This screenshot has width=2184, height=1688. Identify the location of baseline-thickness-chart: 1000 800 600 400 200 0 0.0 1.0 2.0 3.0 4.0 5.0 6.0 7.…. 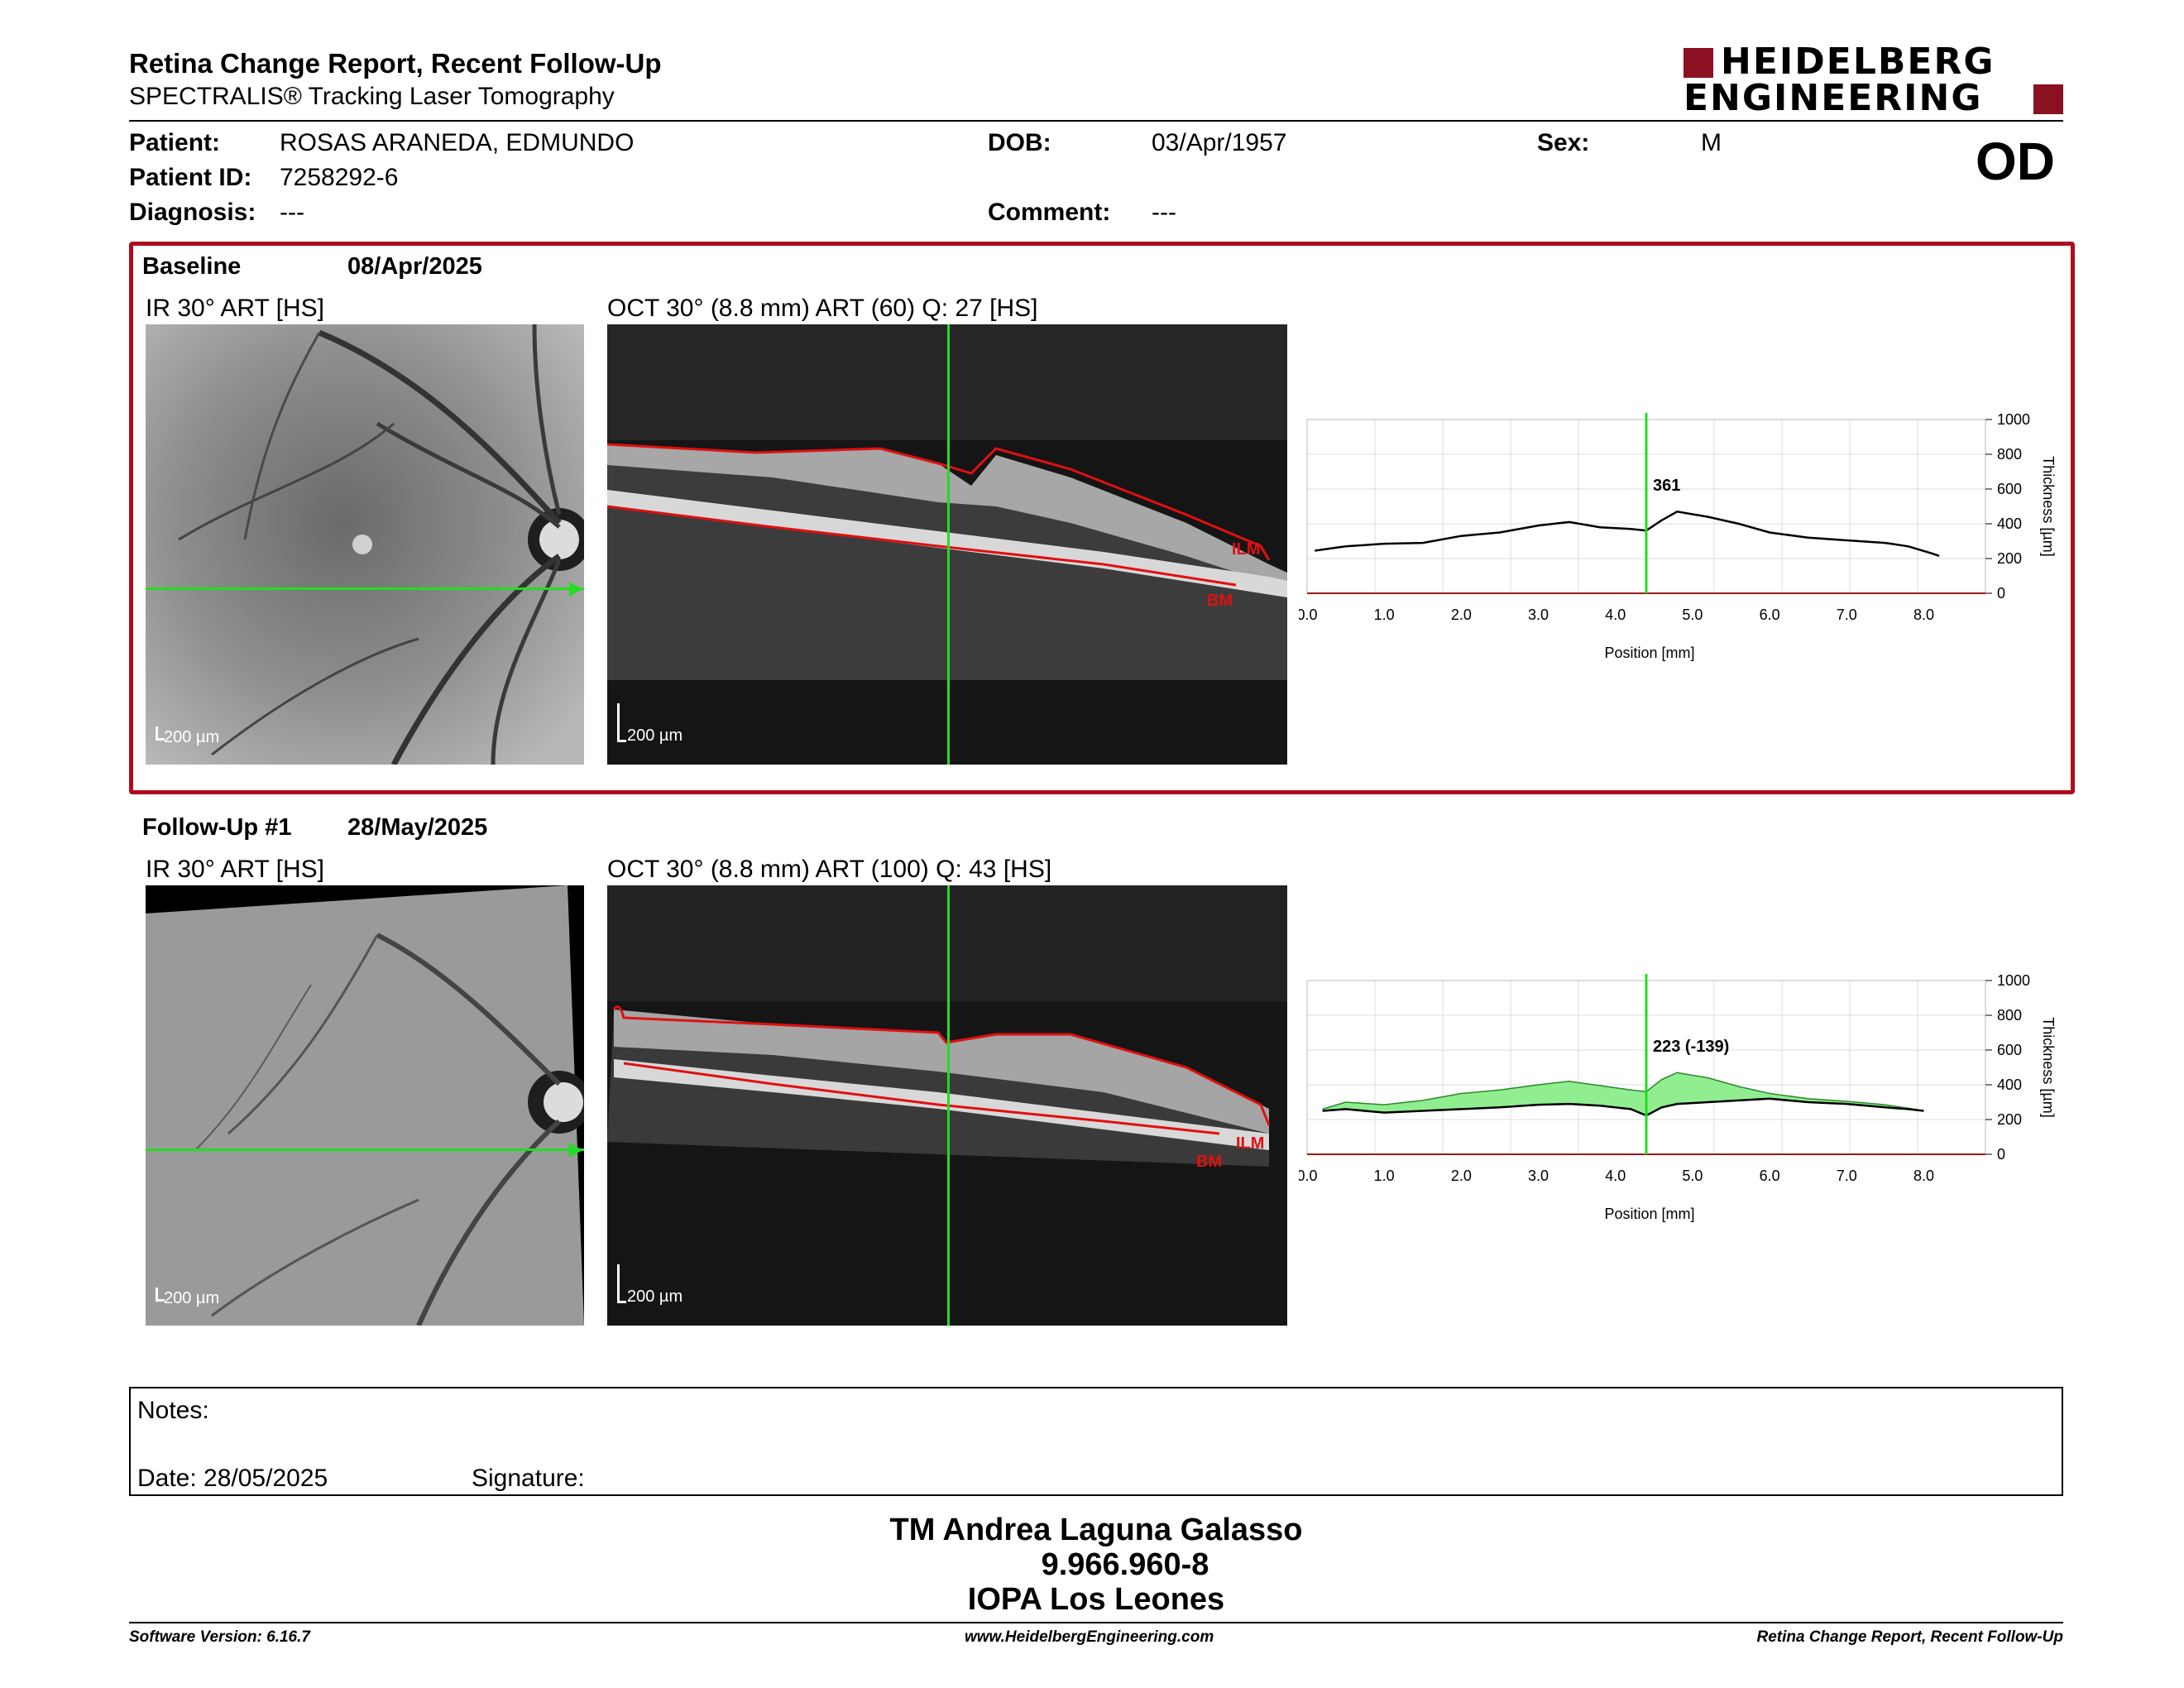
(1678, 536).